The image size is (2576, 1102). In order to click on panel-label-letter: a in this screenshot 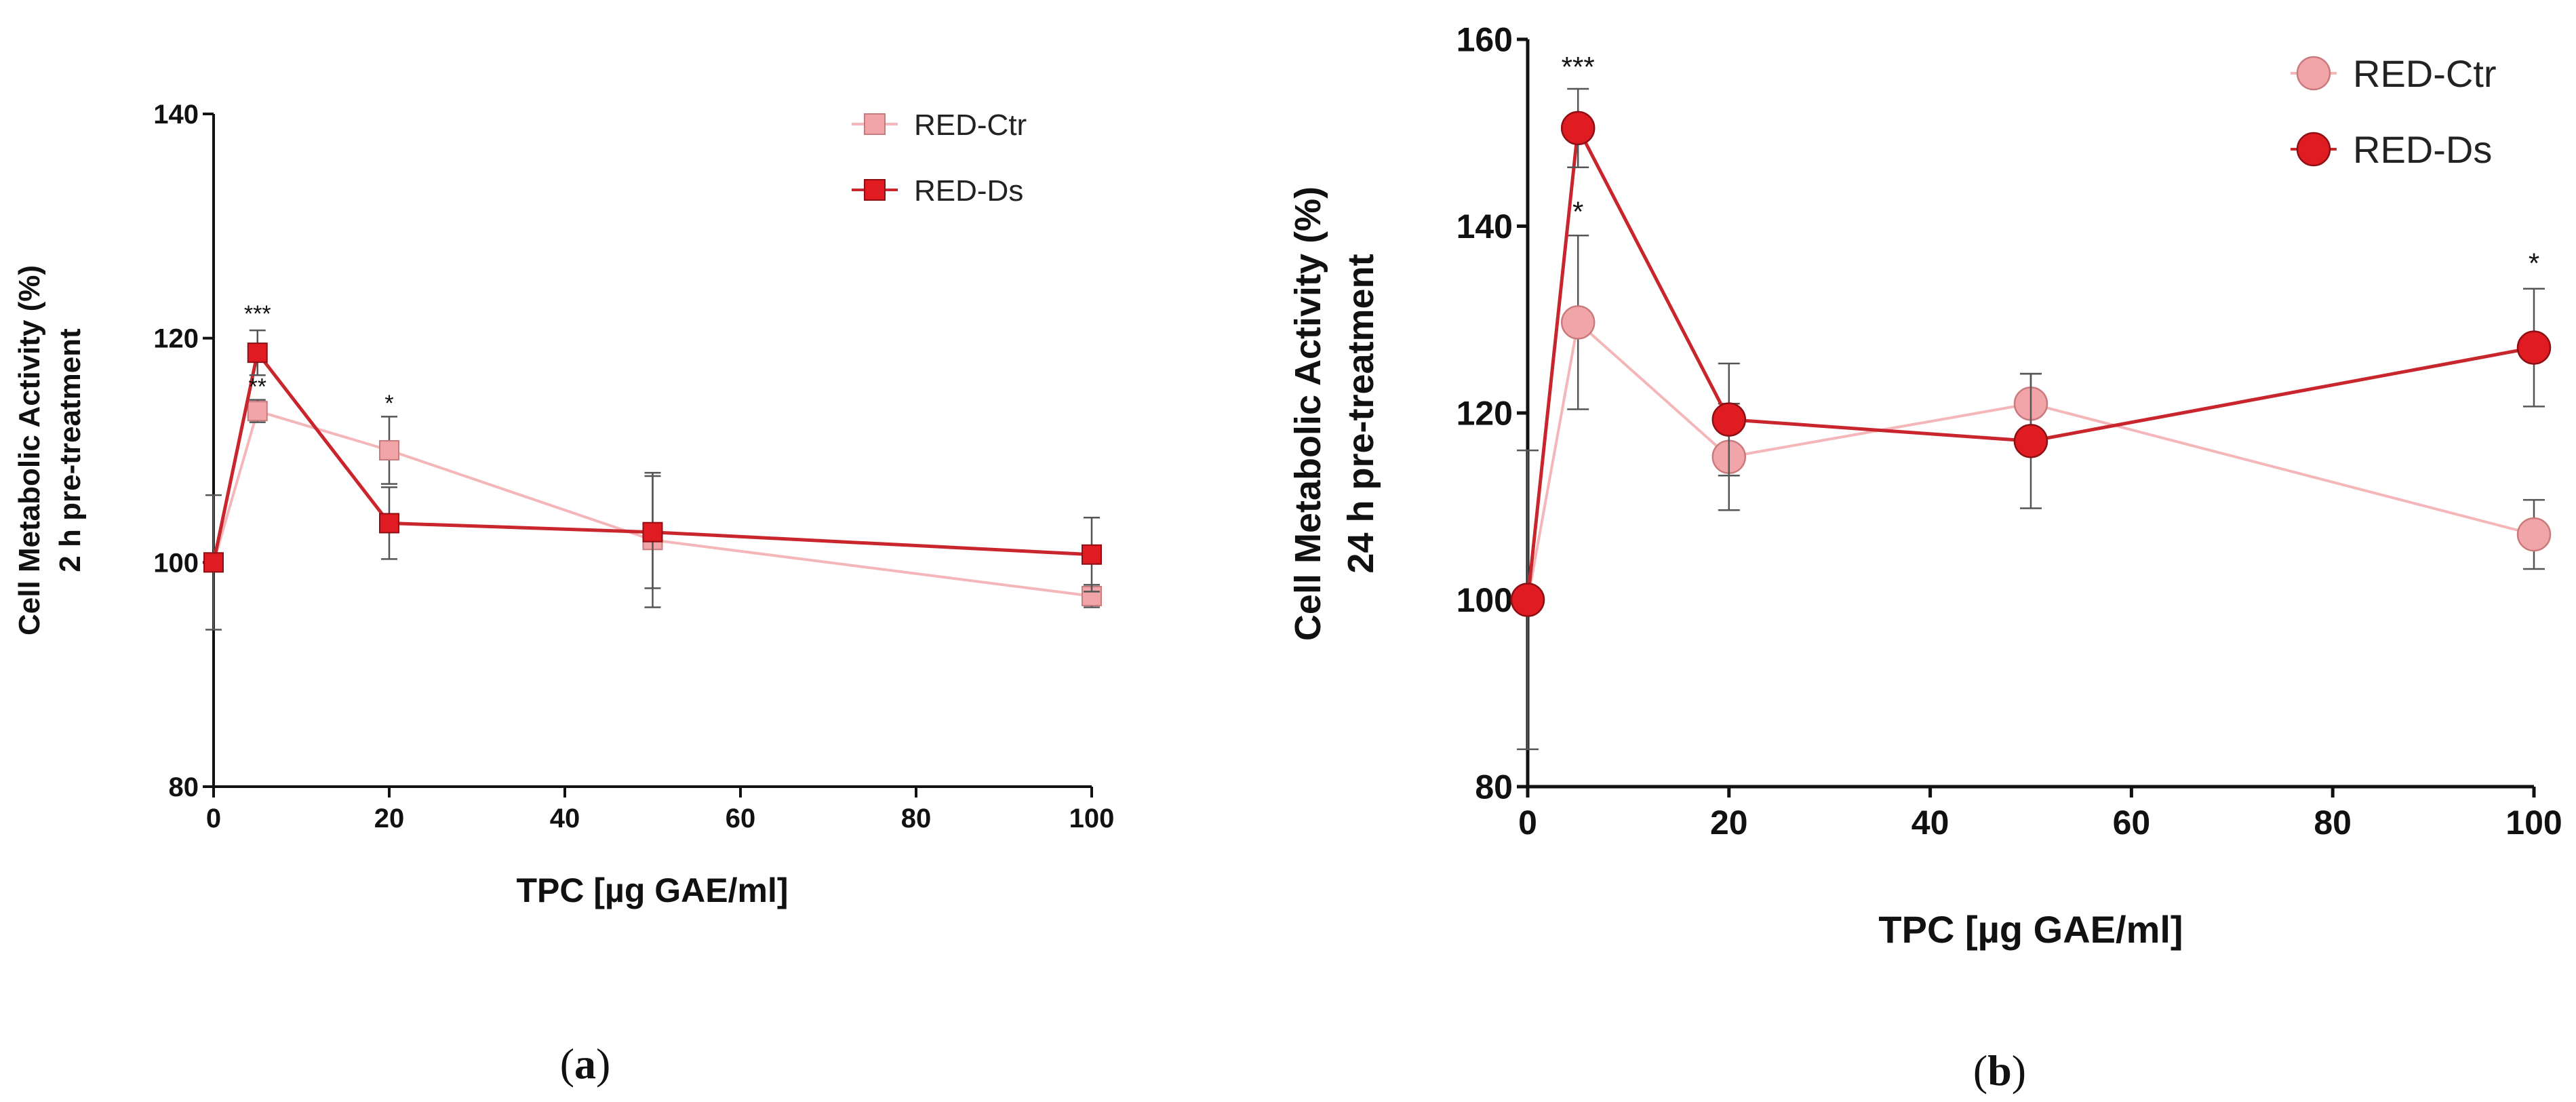, I will do `click(585, 1064)`.